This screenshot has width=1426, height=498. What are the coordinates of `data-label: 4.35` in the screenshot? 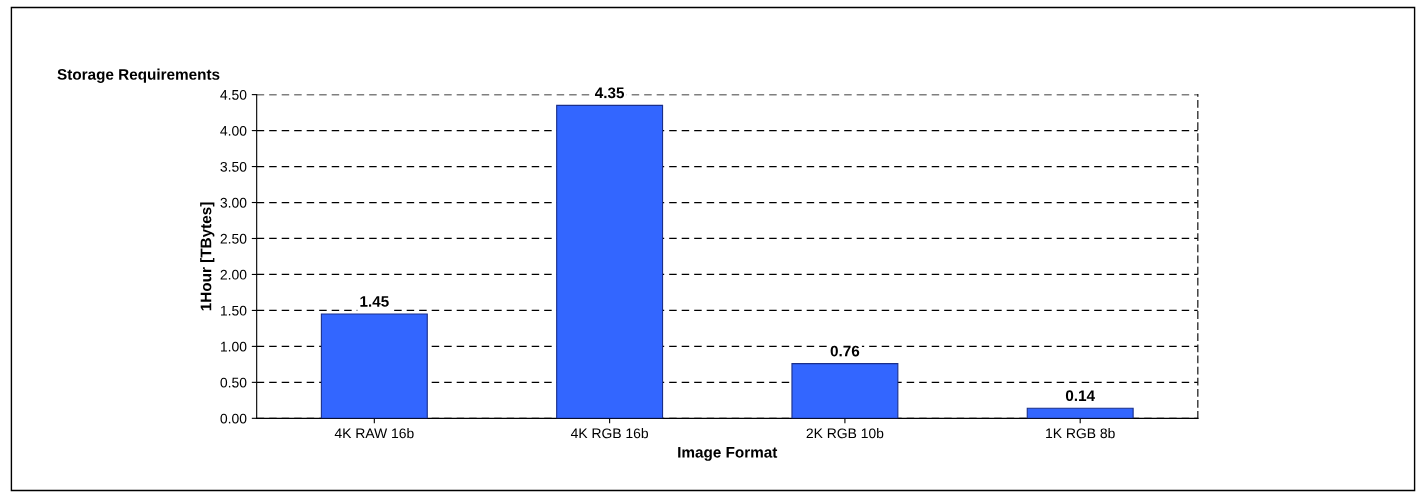 It's located at (609, 93).